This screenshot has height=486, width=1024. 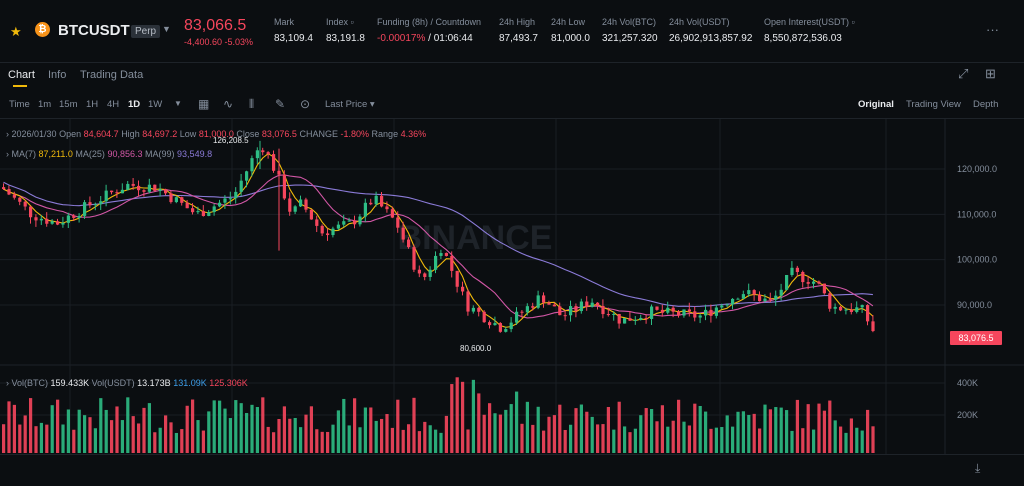 What do you see at coordinates (992, 29) in the screenshot?
I see `more-icon: ···` at bounding box center [992, 29].